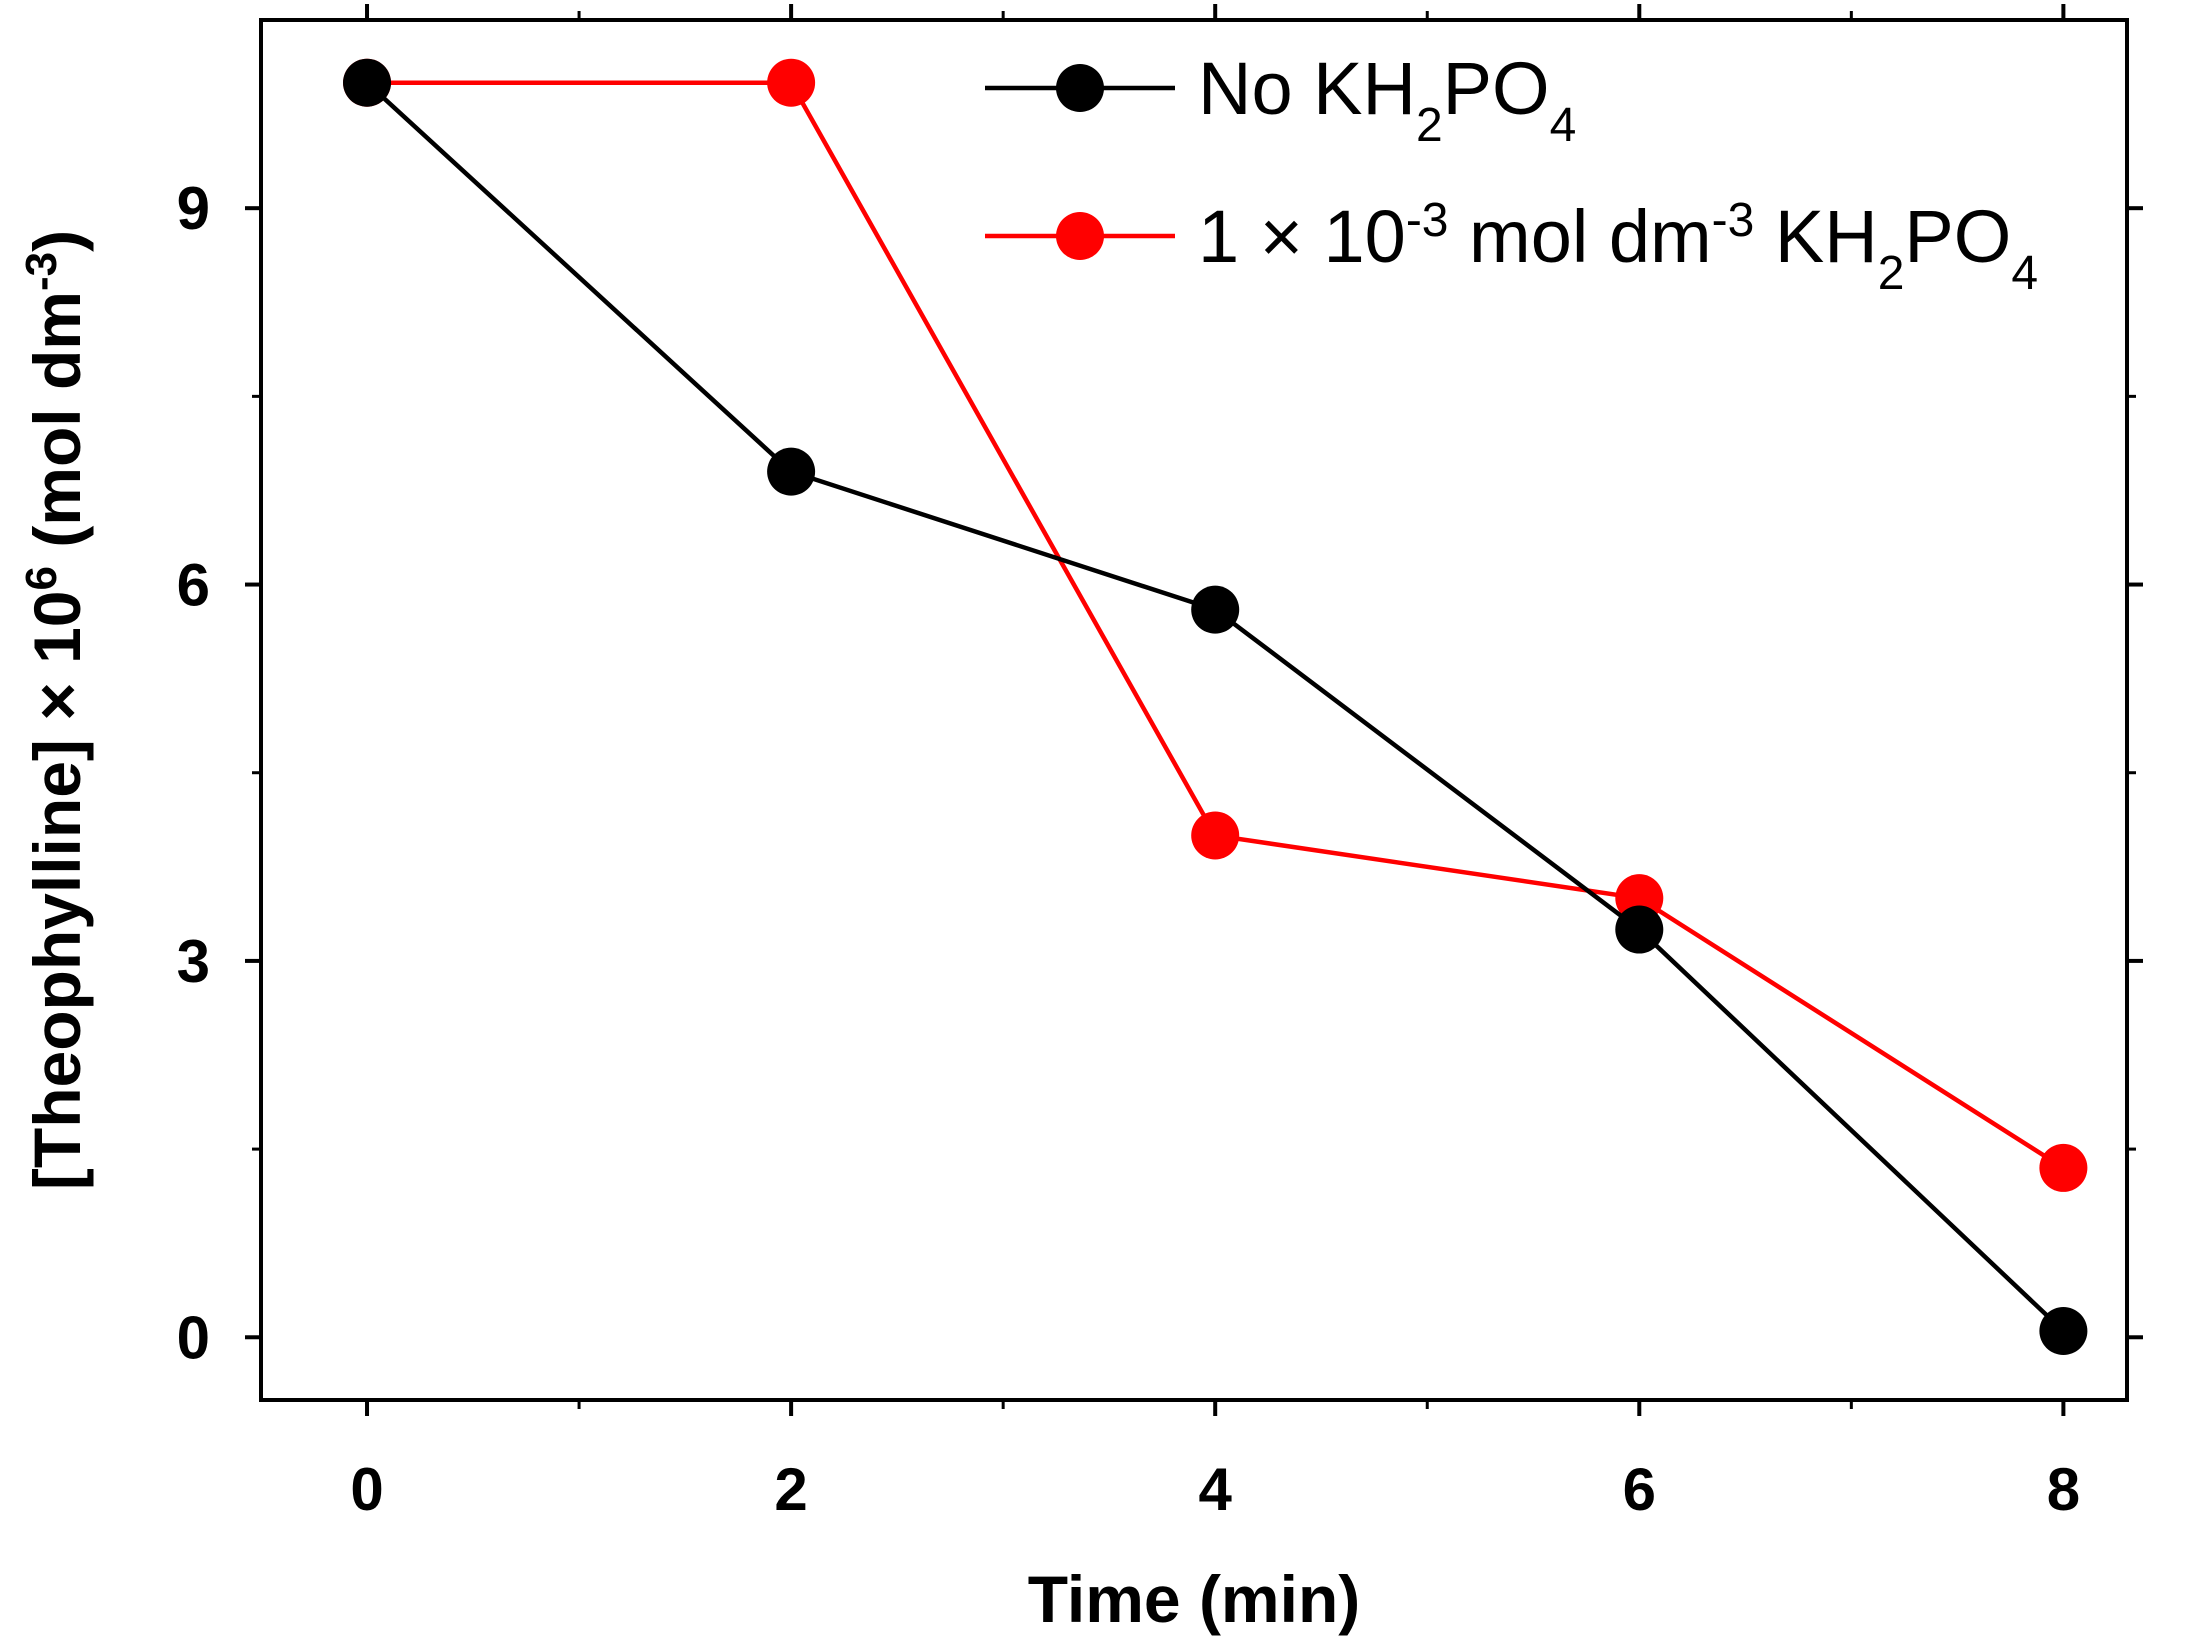  I want to click on legend-entry-0: No KH2PO4, so click(1280, 99).